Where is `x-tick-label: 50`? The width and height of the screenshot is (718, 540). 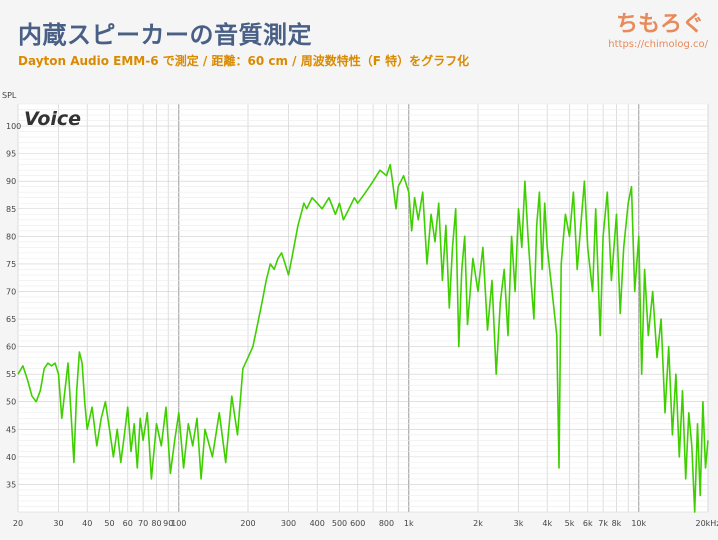 x-tick-label: 50 is located at coordinates (109, 523).